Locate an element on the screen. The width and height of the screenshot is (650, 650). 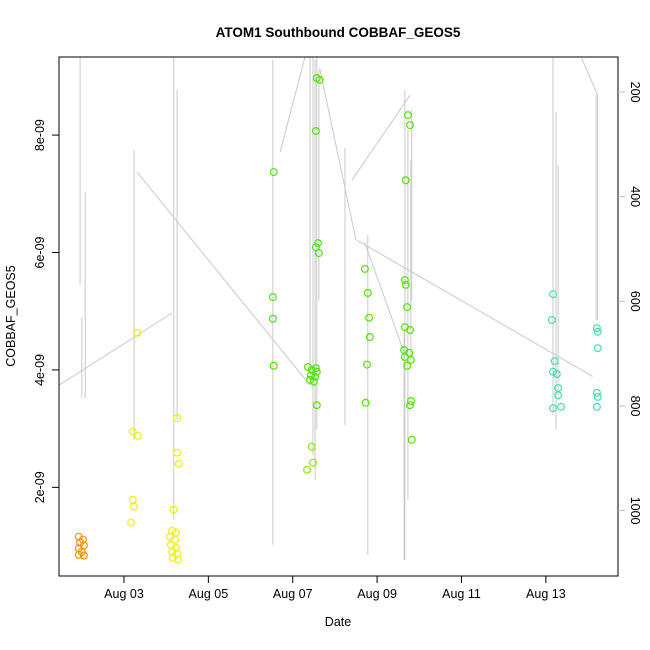
y-axis-title: COBBAF_GEOS5 is located at coordinates (11, 315).